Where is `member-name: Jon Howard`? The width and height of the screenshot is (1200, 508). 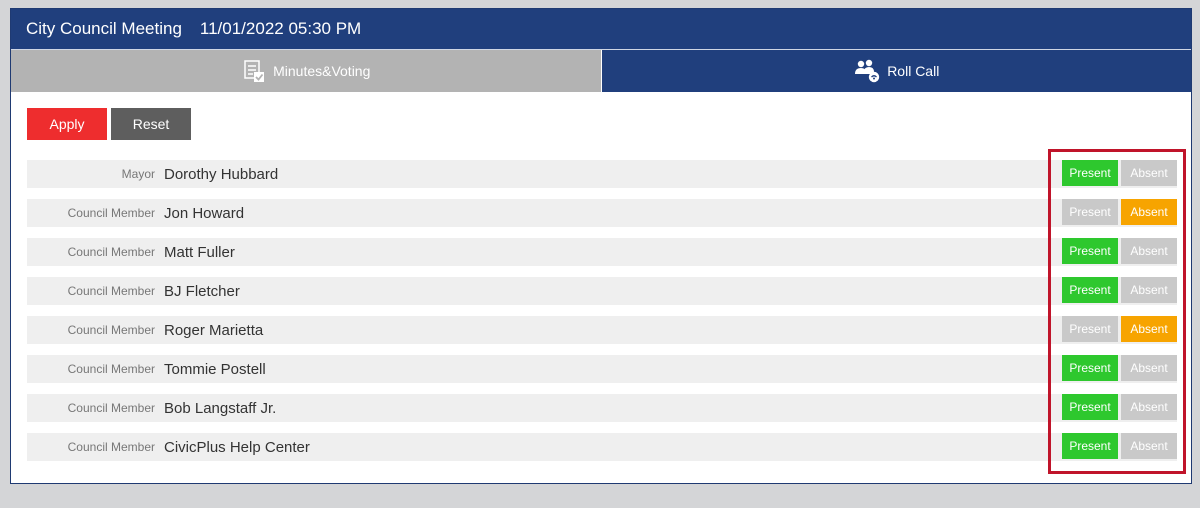 member-name: Jon Howard is located at coordinates (204, 213).